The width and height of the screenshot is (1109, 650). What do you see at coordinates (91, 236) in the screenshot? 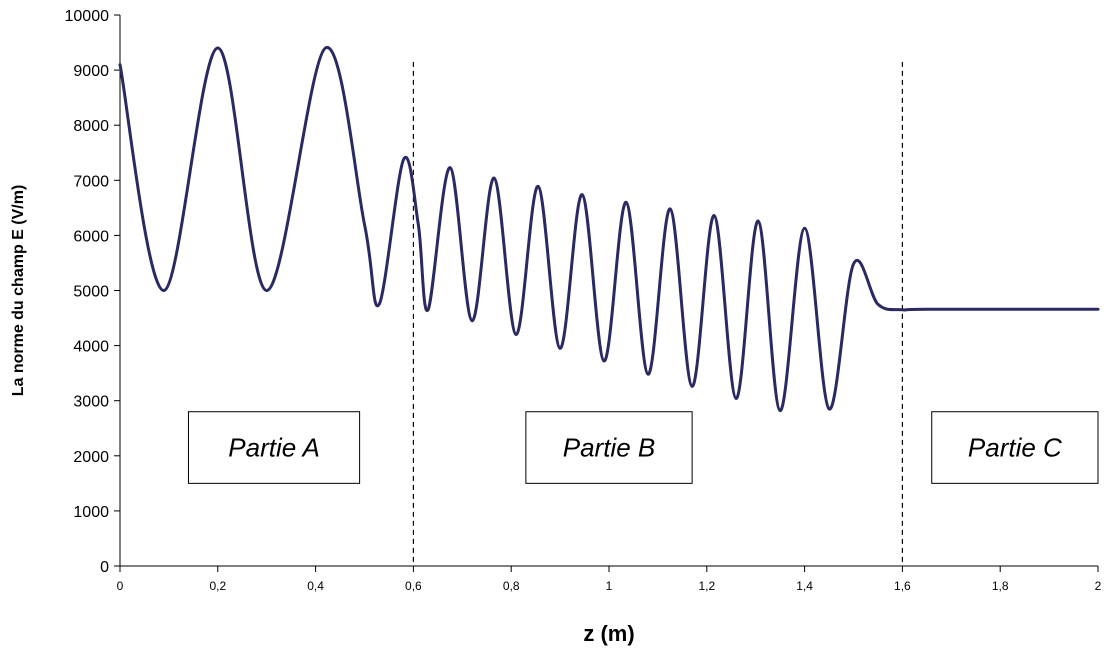
I see `y-tick-label: 6000` at bounding box center [91, 236].